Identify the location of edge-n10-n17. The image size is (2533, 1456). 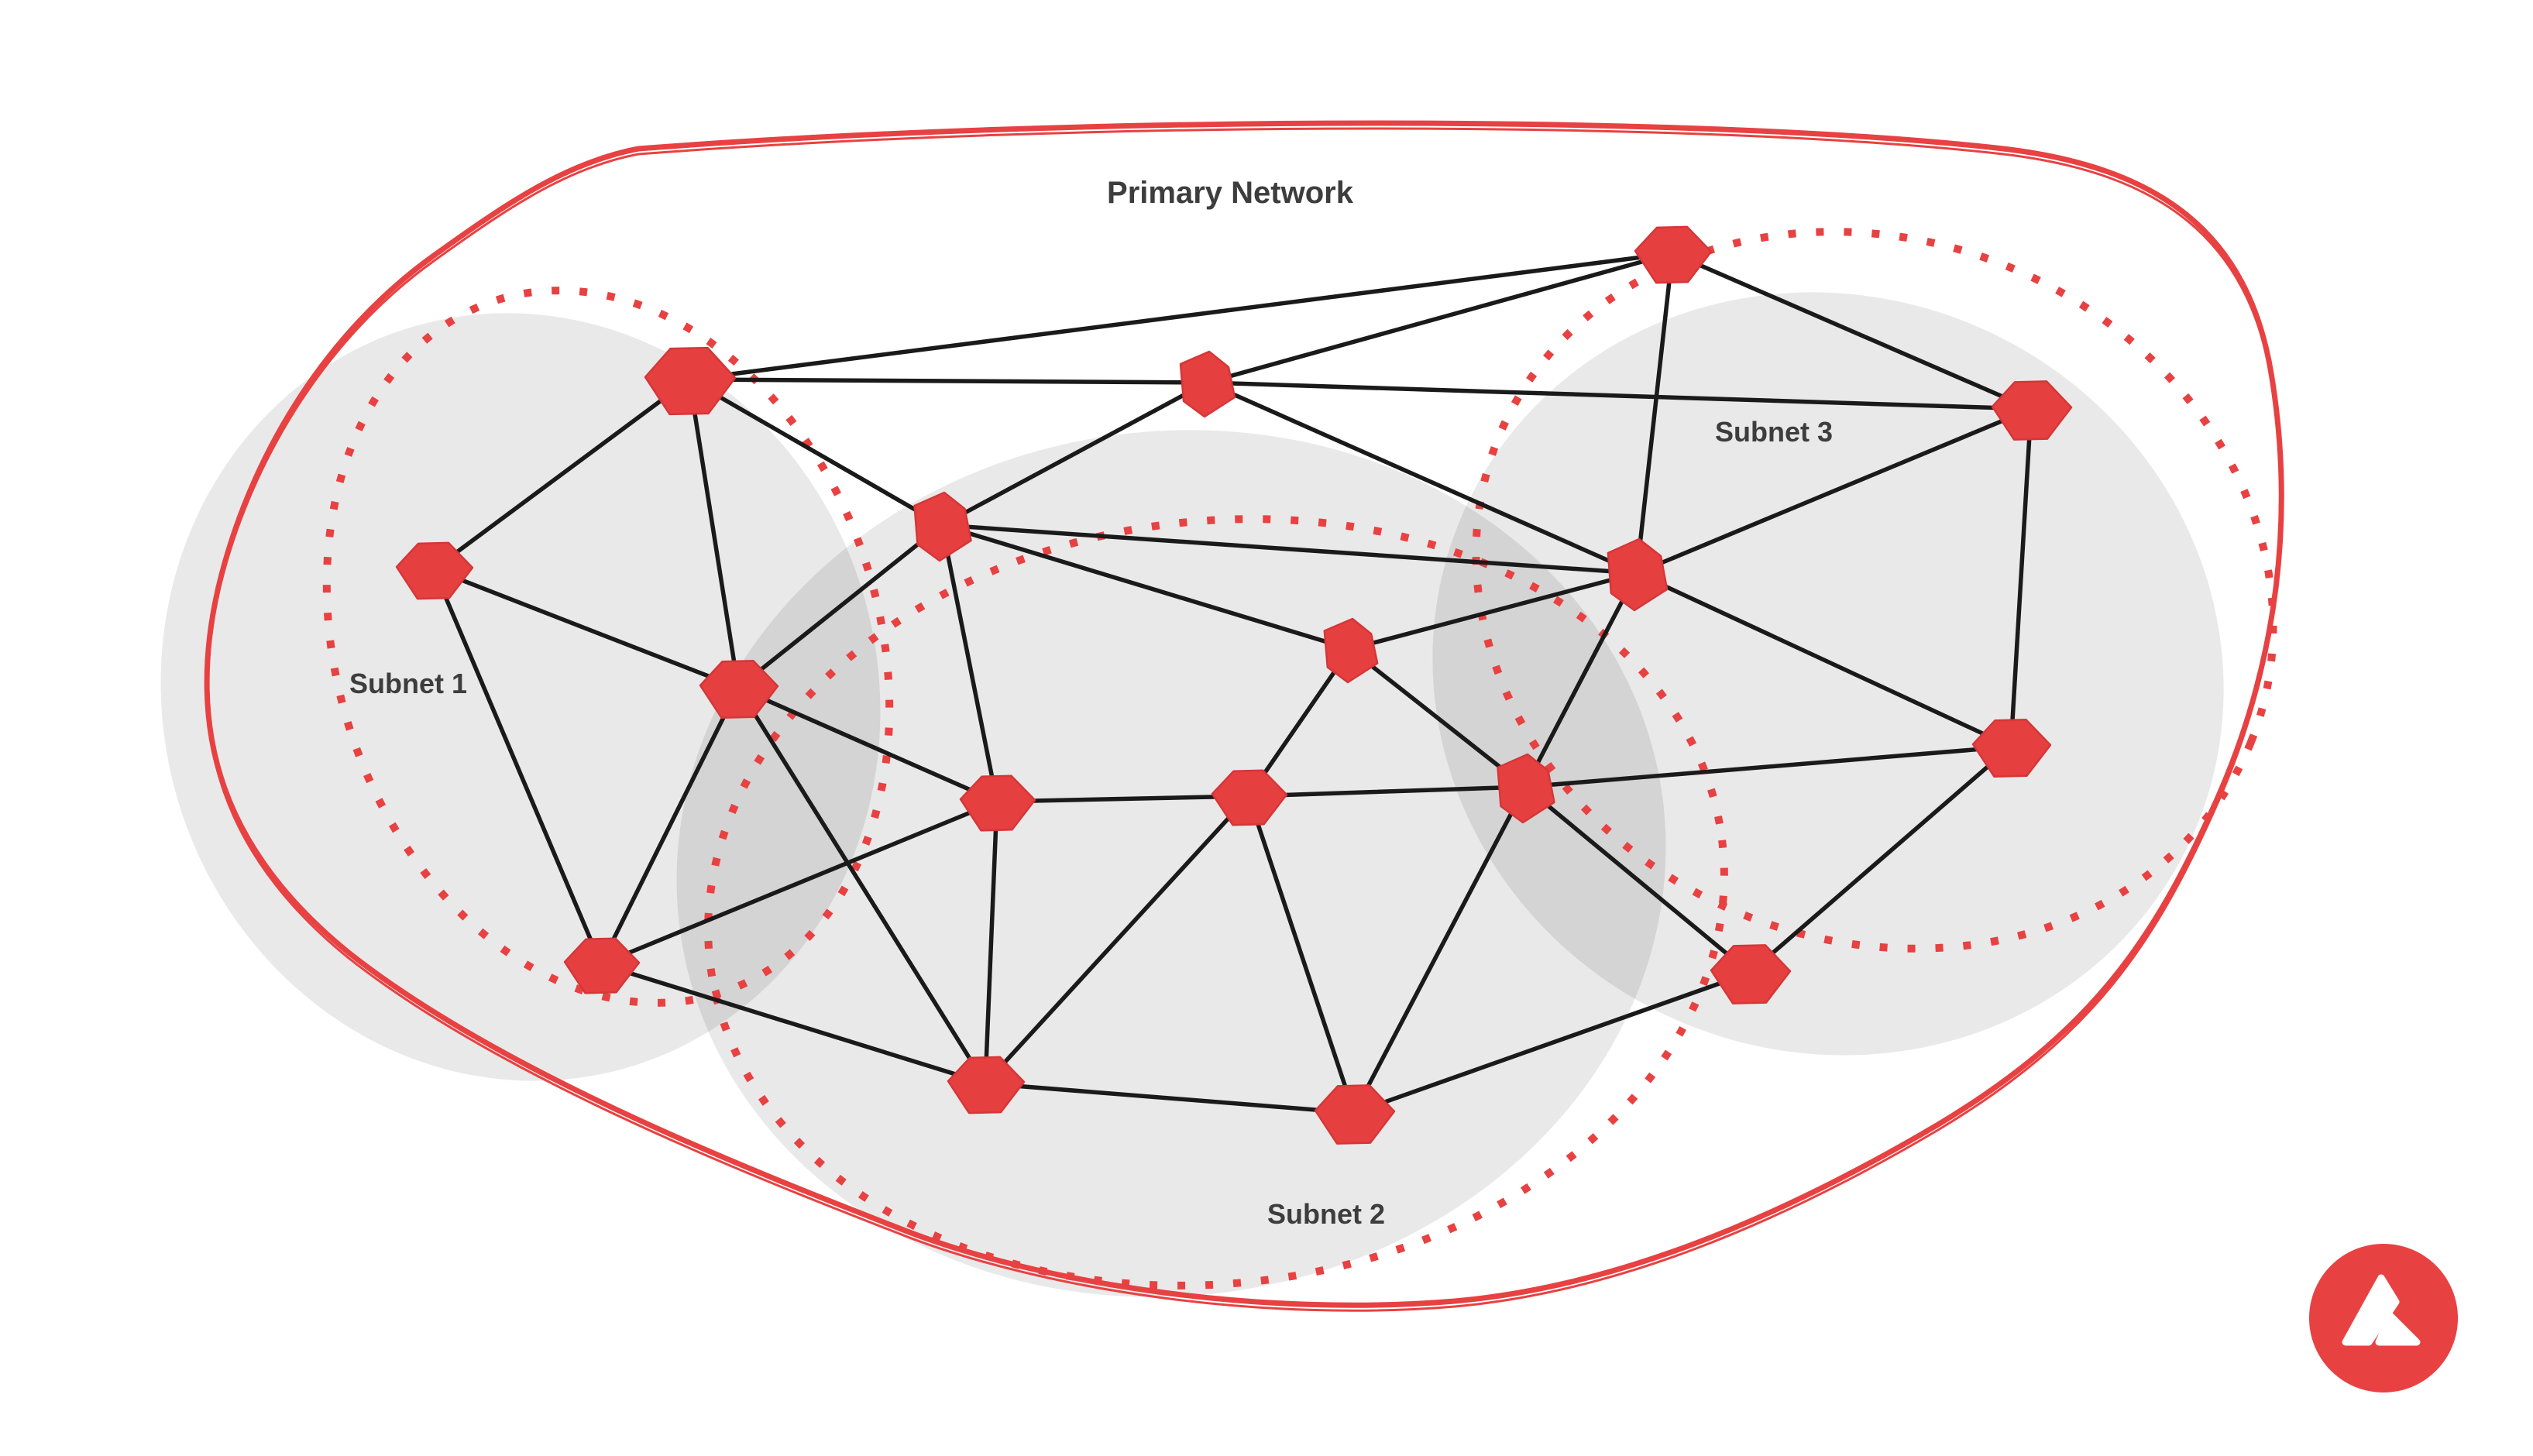
(1637, 880).